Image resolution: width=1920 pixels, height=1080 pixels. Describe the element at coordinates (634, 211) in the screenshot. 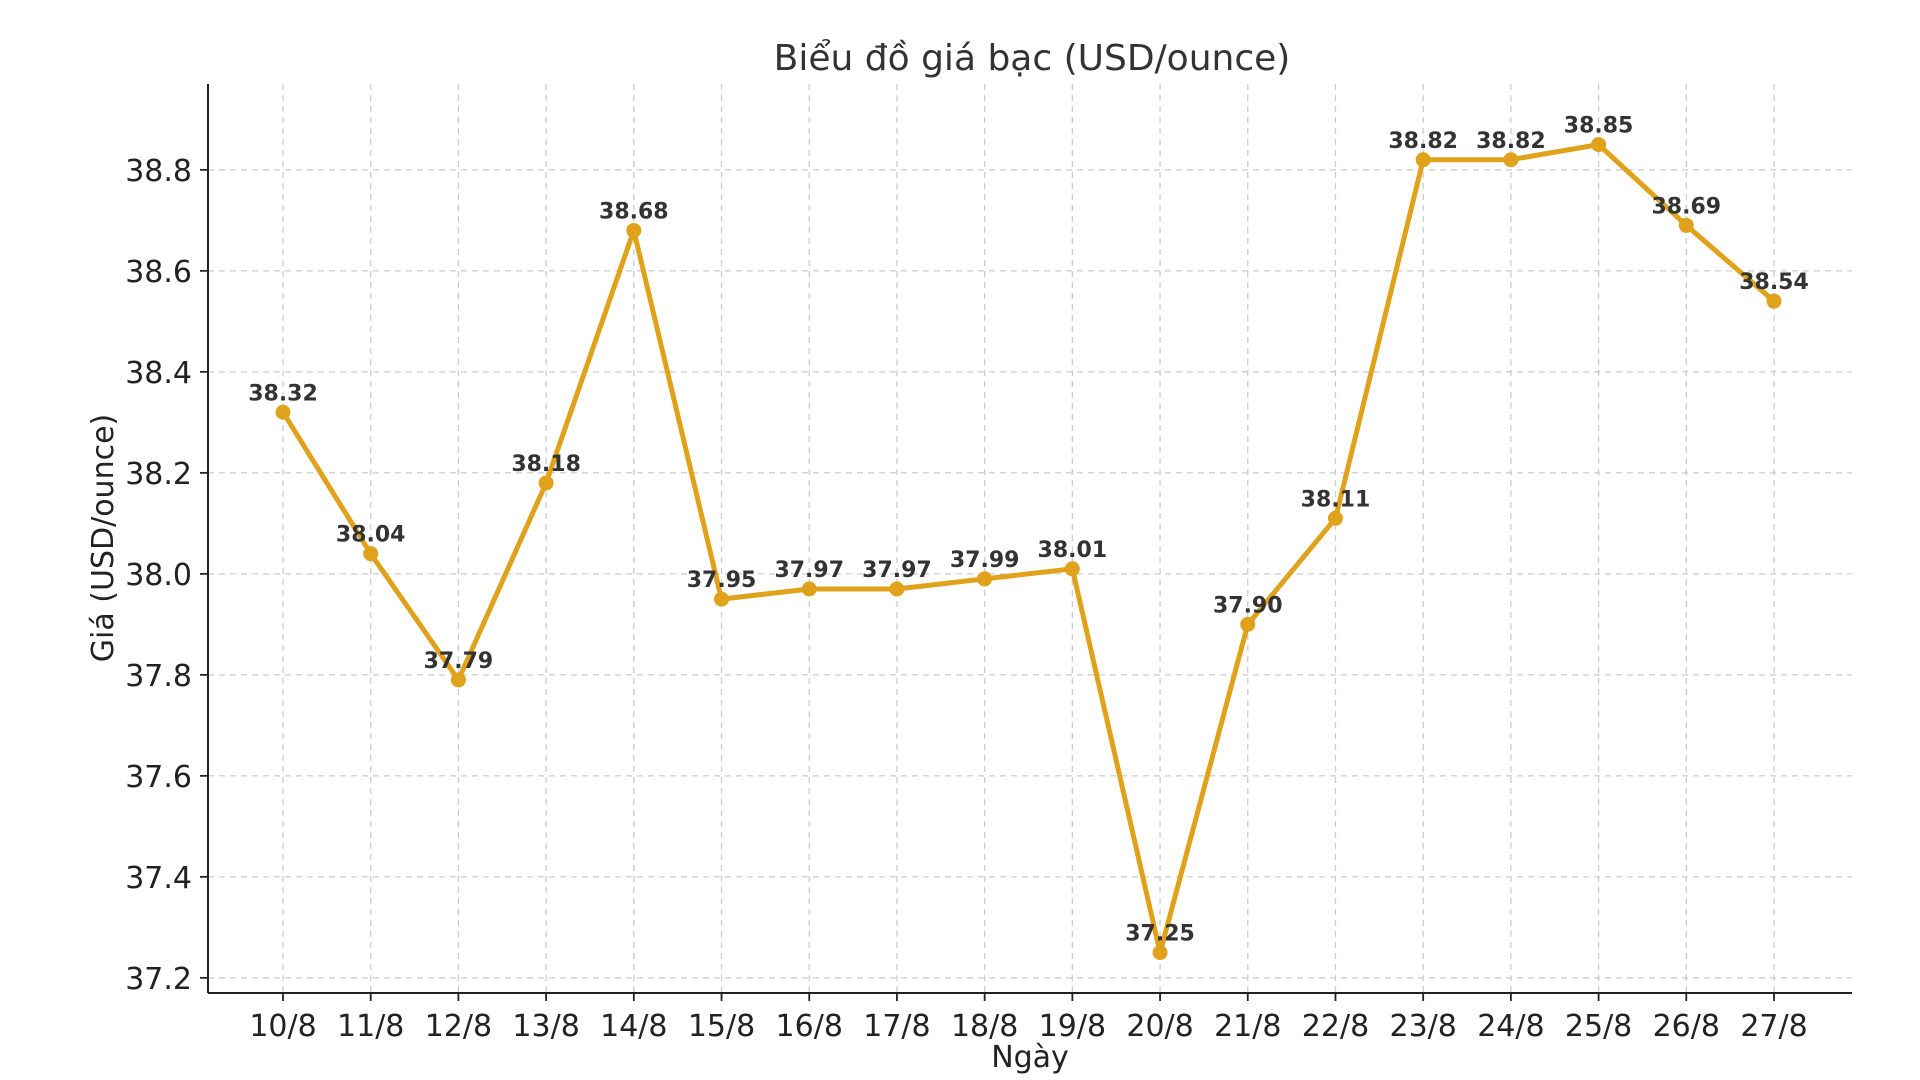

I see `data-label: 38.68` at that location.